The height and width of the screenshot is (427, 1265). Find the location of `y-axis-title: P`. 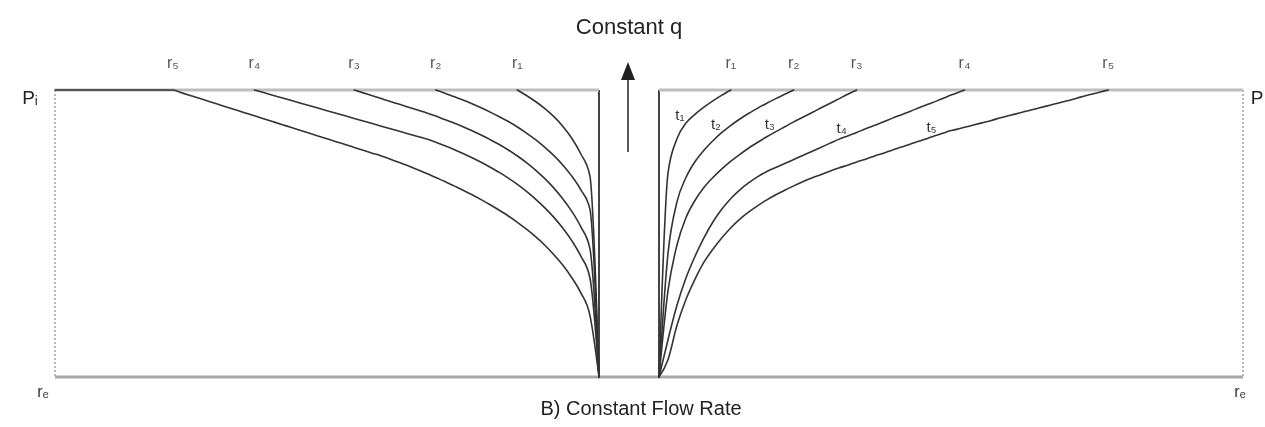

y-axis-title: P is located at coordinates (1257, 97).